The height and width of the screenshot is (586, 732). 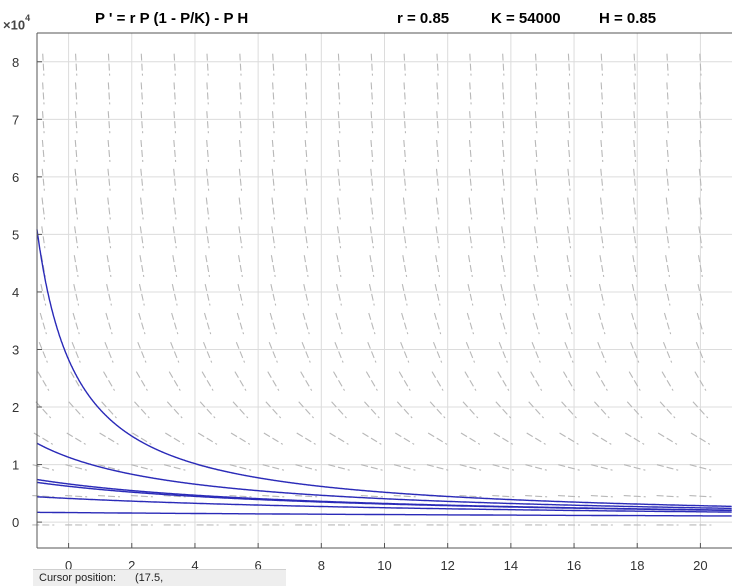 I want to click on y-tick-label: 3, so click(x=15, y=349).